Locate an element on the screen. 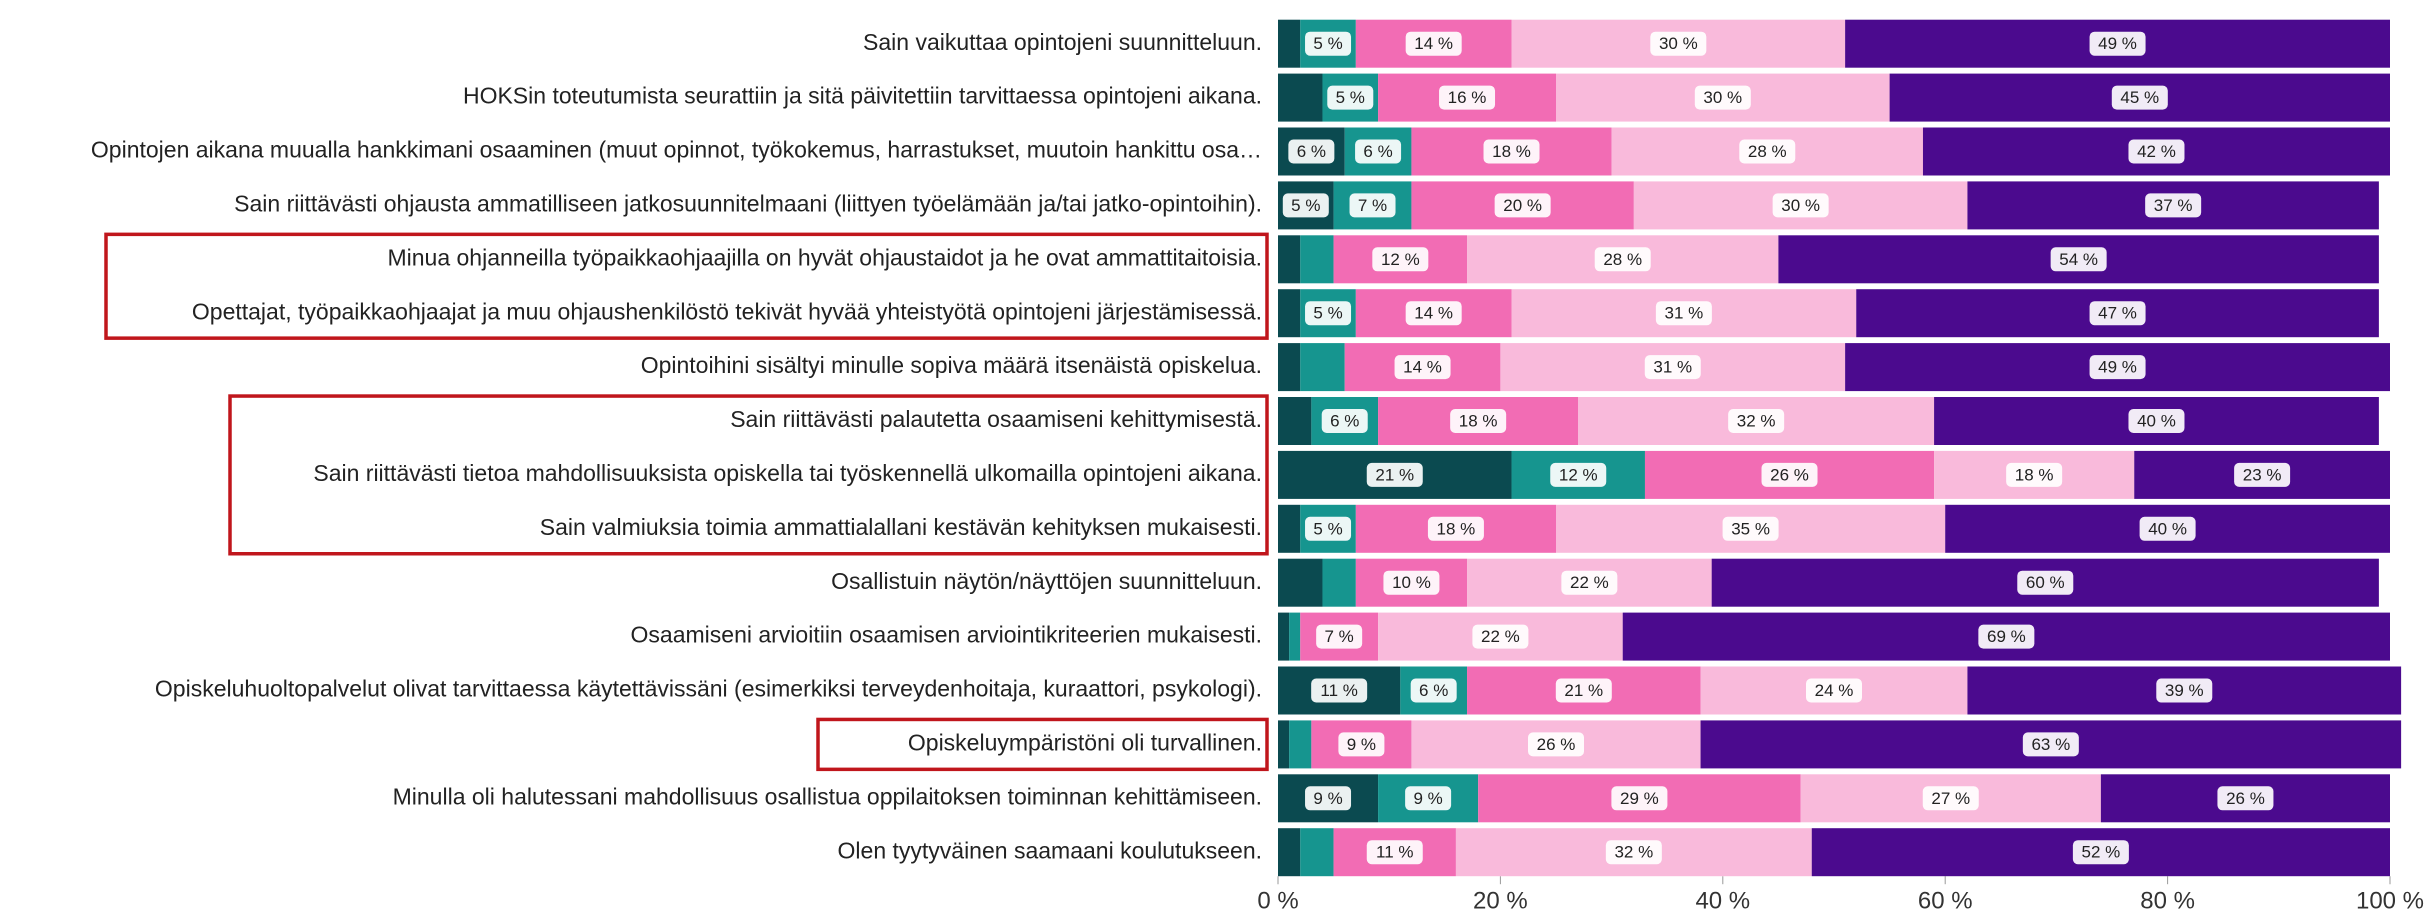  value-label: 30 % is located at coordinates (1722, 97).